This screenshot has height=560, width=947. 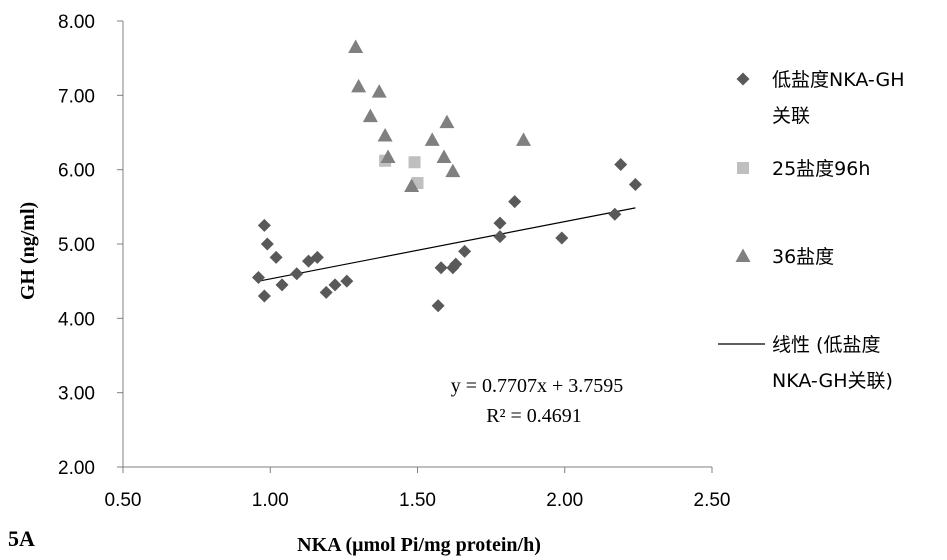 I want to click on x-tick-label: 2.50, so click(x=712, y=500).